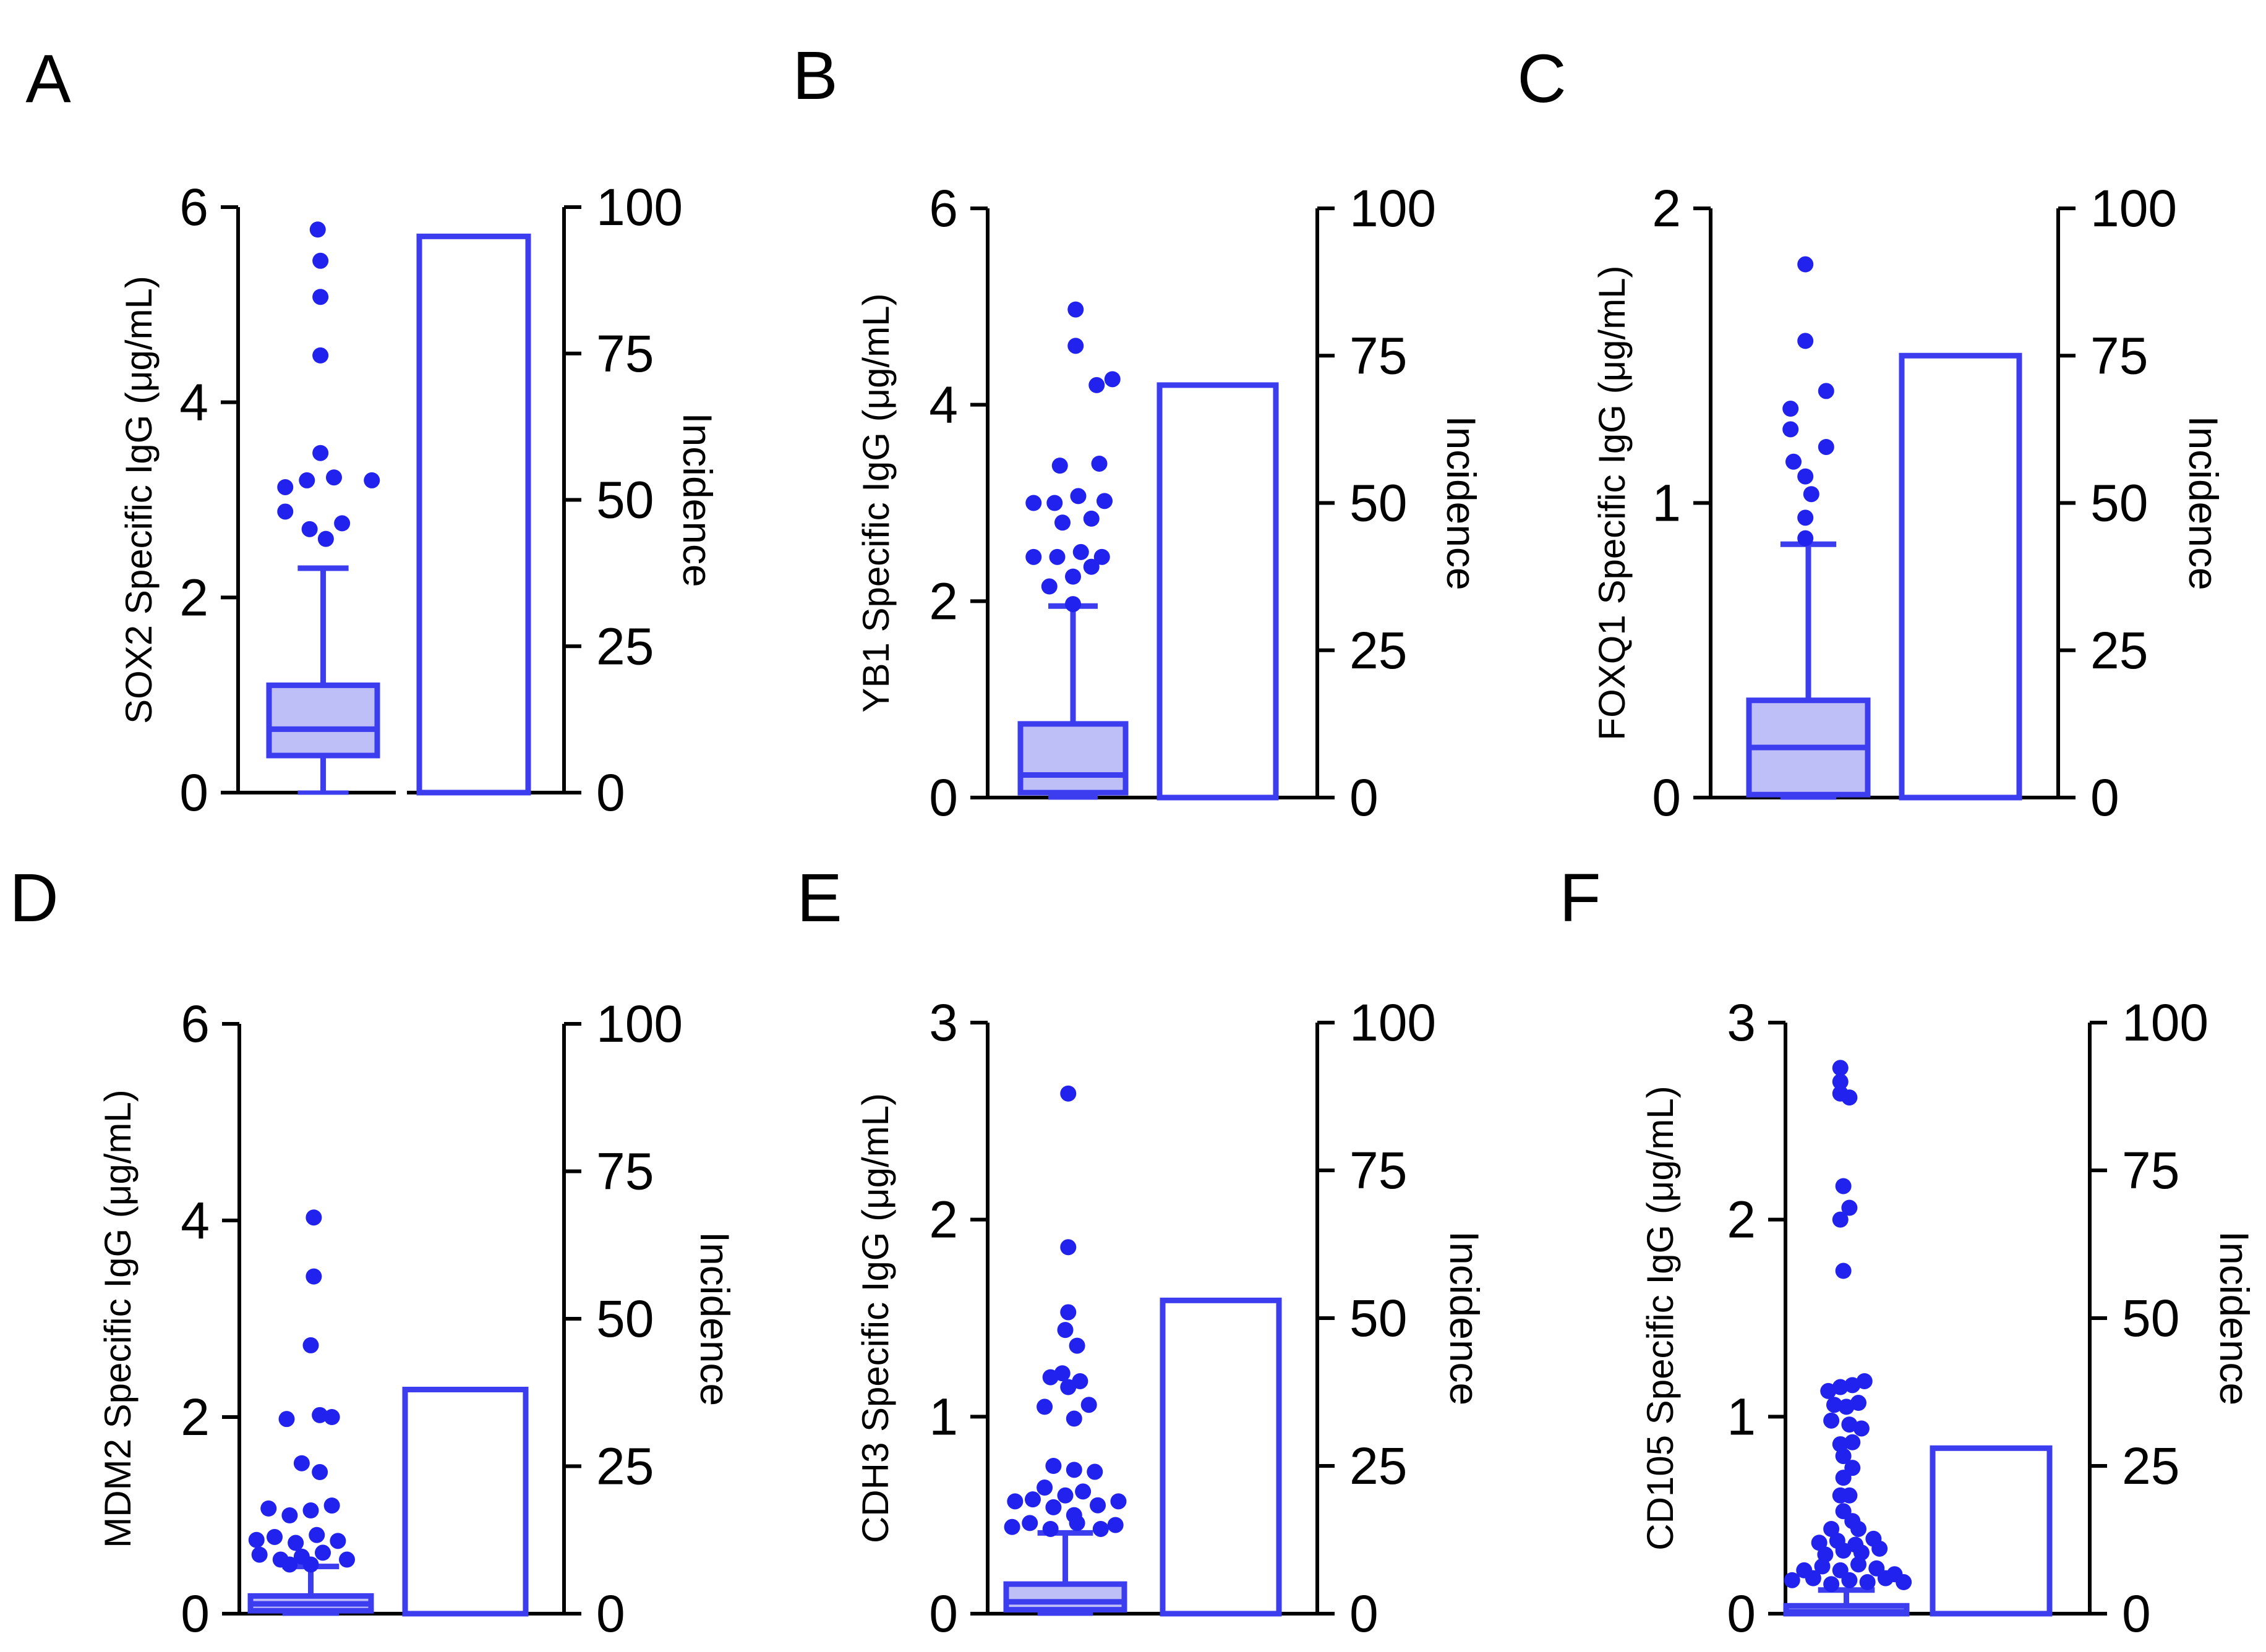 This screenshot has height=1652, width=2266. What do you see at coordinates (118, 1318) in the screenshot?
I see `left-axis-title: MDM2 Specific IgG (μg/mL)` at bounding box center [118, 1318].